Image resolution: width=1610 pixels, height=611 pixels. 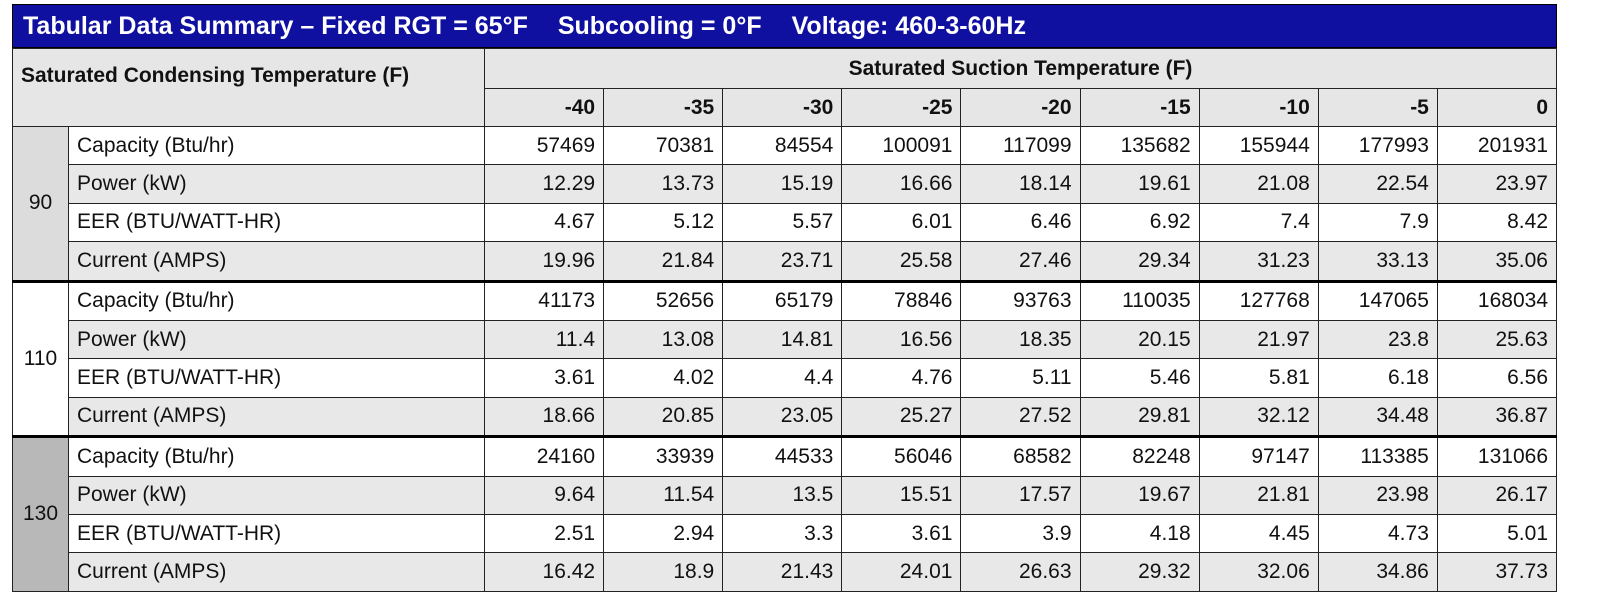 I want to click on value-cell: 4.73, so click(x=1377, y=533).